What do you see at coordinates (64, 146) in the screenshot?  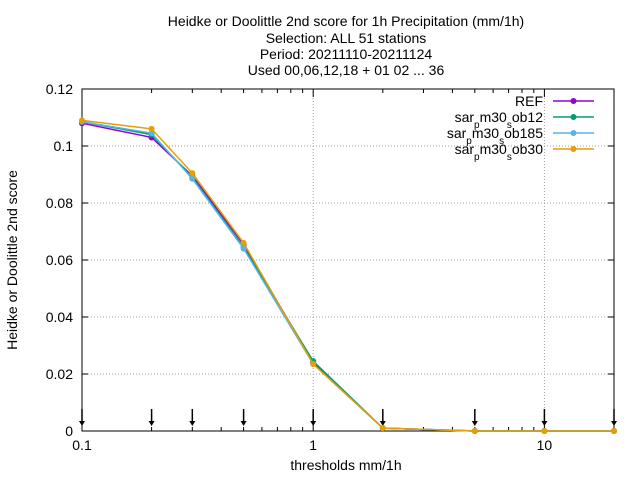 I see `y-tick-label: 0.1` at bounding box center [64, 146].